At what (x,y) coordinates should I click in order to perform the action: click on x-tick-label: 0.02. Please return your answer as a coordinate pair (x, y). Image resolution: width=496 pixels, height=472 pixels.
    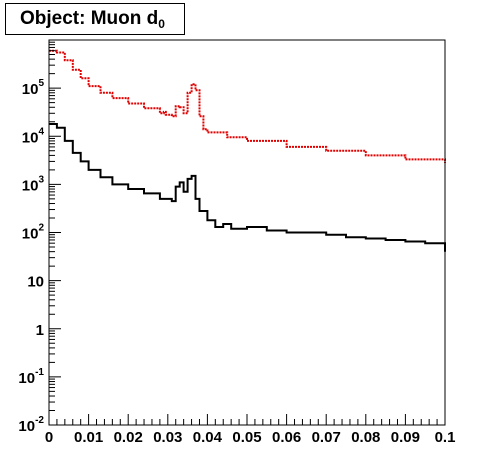
    Looking at the image, I should click on (128, 437).